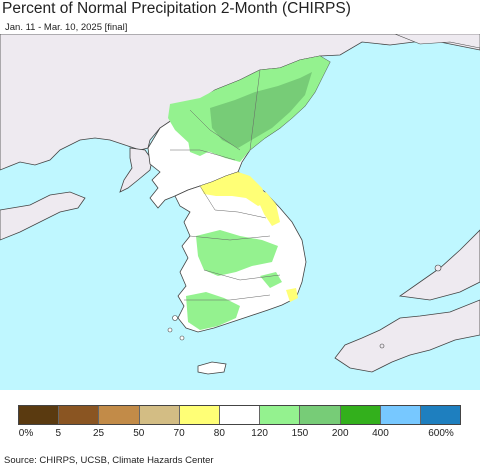  What do you see at coordinates (441, 433) in the screenshot?
I see `legend-tick-label: 600%` at bounding box center [441, 433].